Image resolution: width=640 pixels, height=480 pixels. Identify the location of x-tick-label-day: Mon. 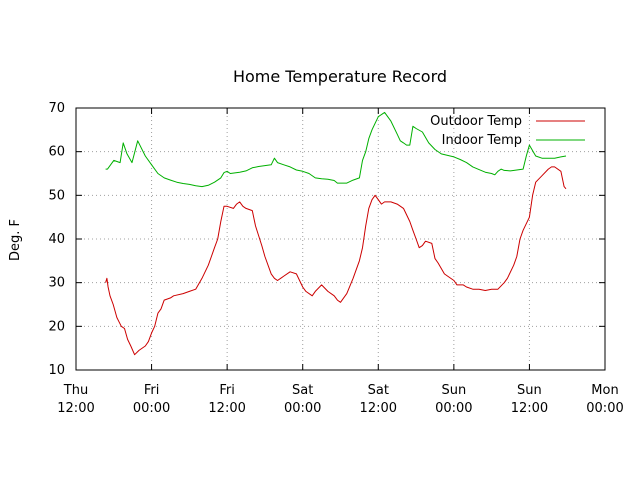
(604, 390).